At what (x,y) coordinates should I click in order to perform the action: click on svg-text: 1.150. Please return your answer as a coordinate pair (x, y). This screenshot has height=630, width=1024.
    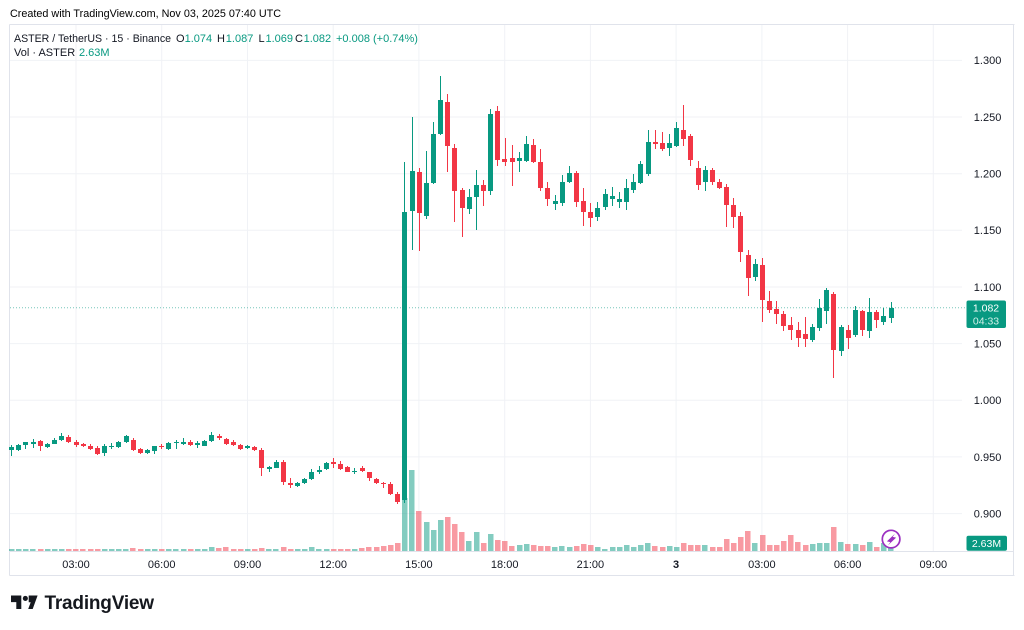
    Looking at the image, I should click on (988, 231).